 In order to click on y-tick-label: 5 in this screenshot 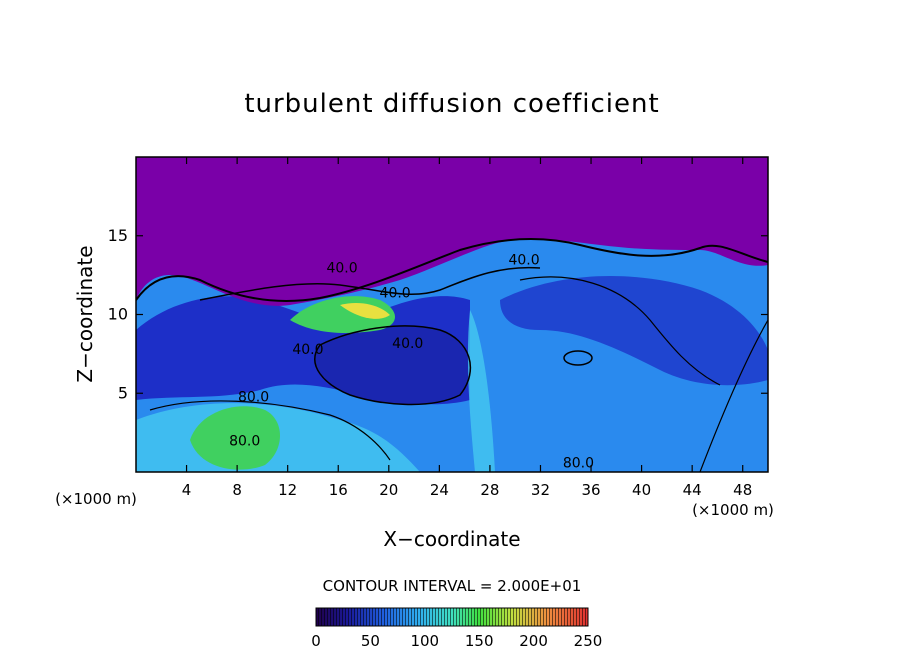, I will do `click(123, 392)`.